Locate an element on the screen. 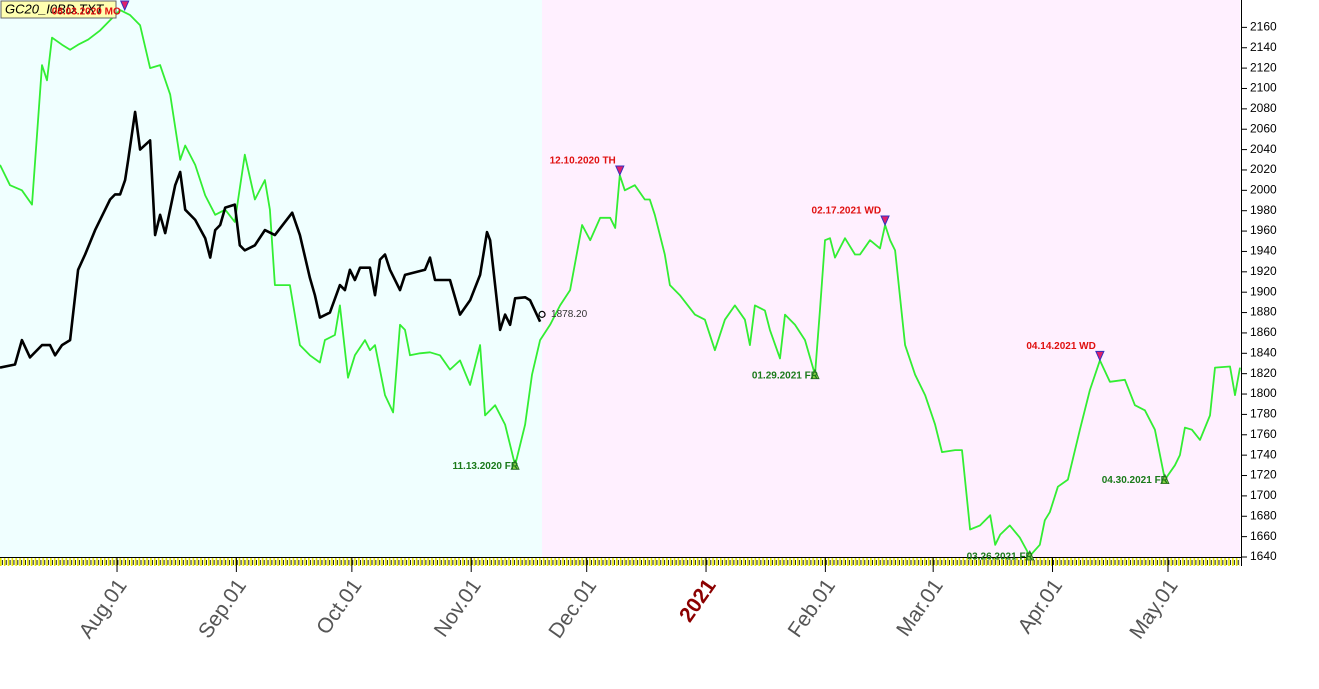  last-value-label: 1878.20 is located at coordinates (569, 314).